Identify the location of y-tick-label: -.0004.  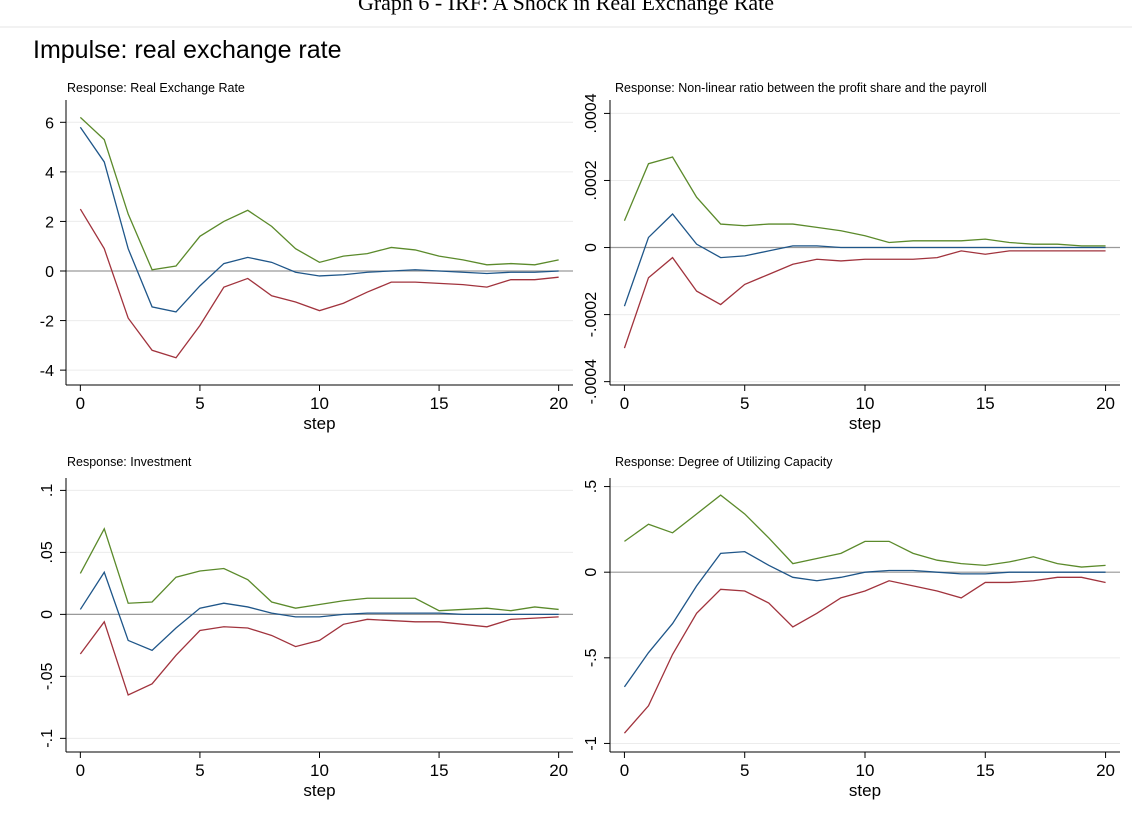
(591, 381).